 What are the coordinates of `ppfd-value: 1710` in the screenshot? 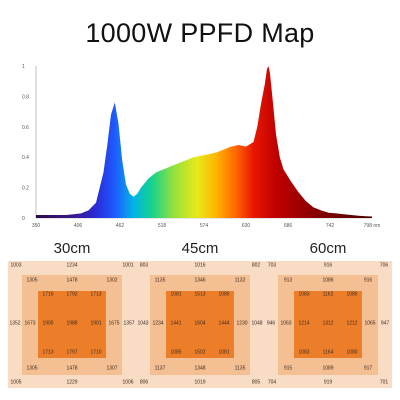 It's located at (96, 352).